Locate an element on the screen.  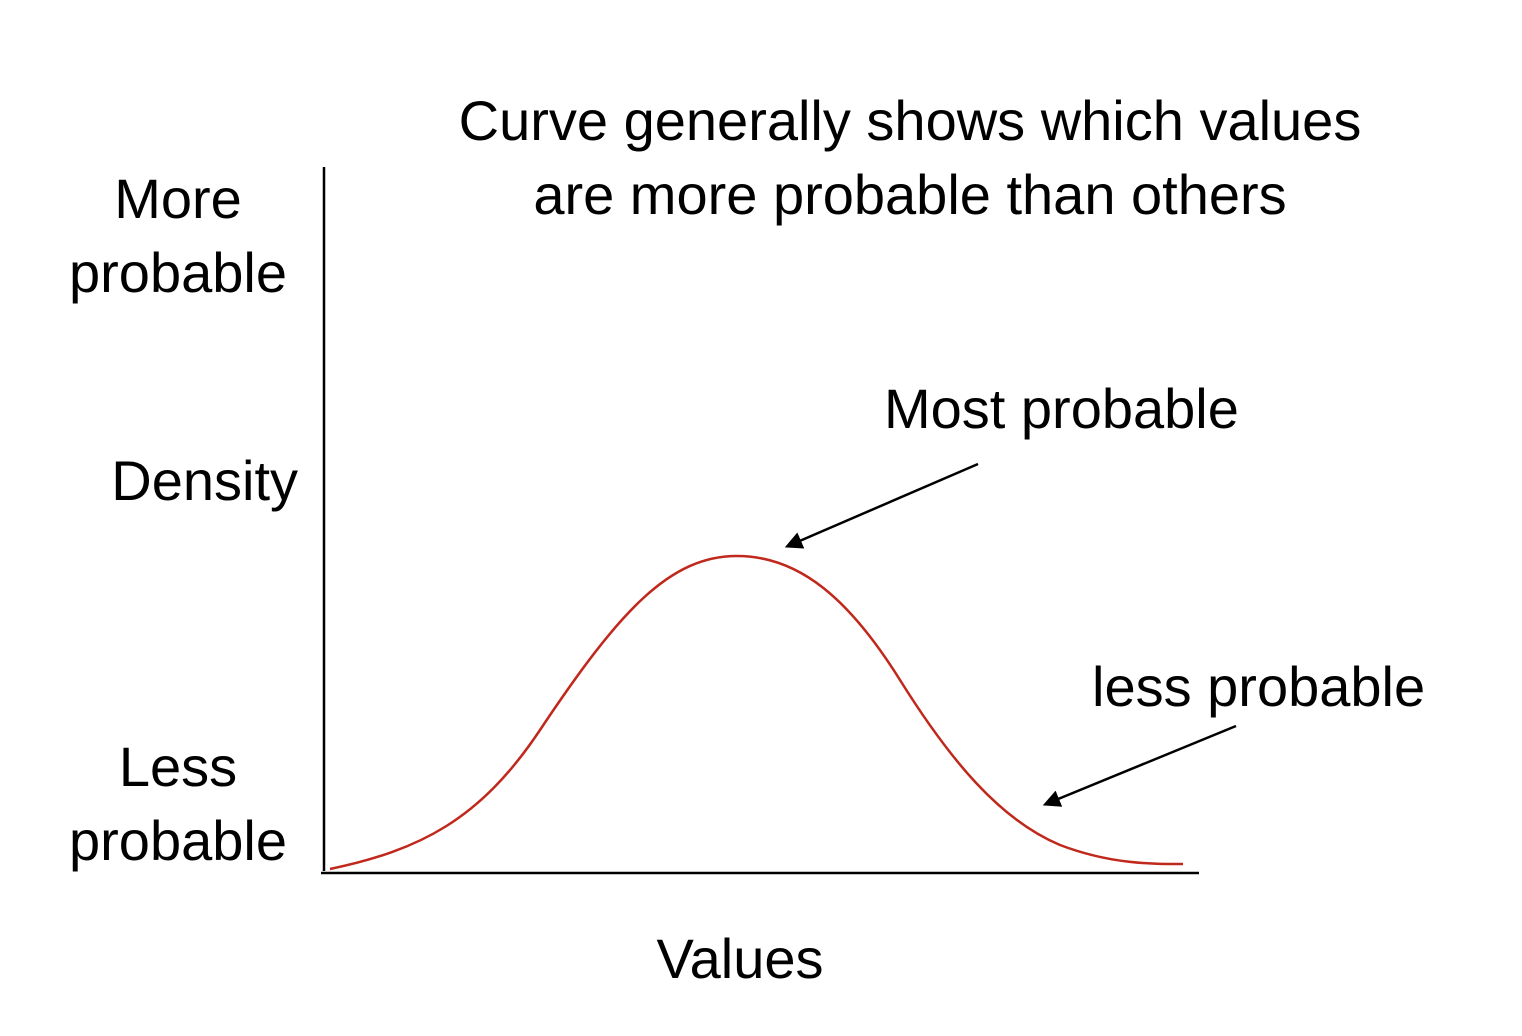
y-bottom-line-1: Less is located at coordinates (178, 766).